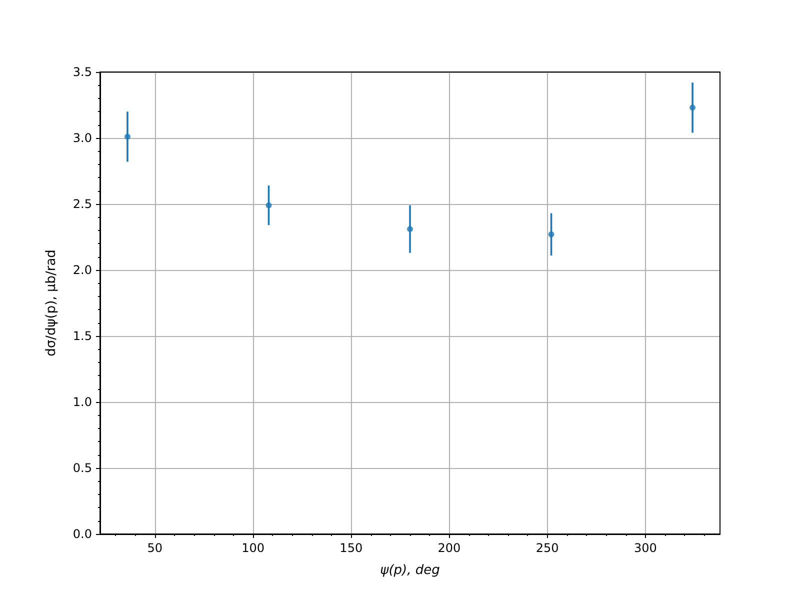 This screenshot has width=800, height=600. I want to click on x-tick-label: 150, so click(351, 548).